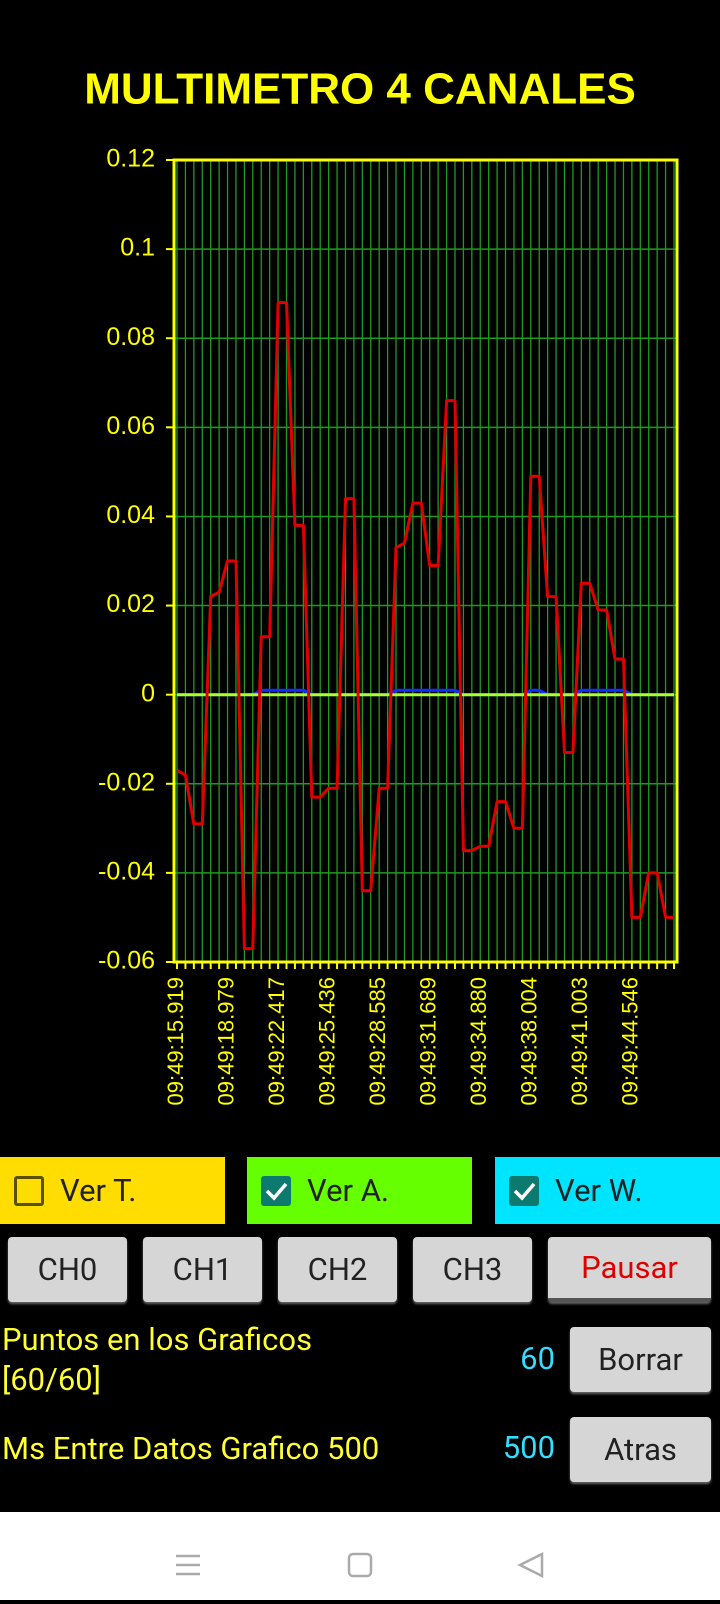 This screenshot has width=720, height=1604. What do you see at coordinates (640, 1449) in the screenshot?
I see `back-button: Atras` at bounding box center [640, 1449].